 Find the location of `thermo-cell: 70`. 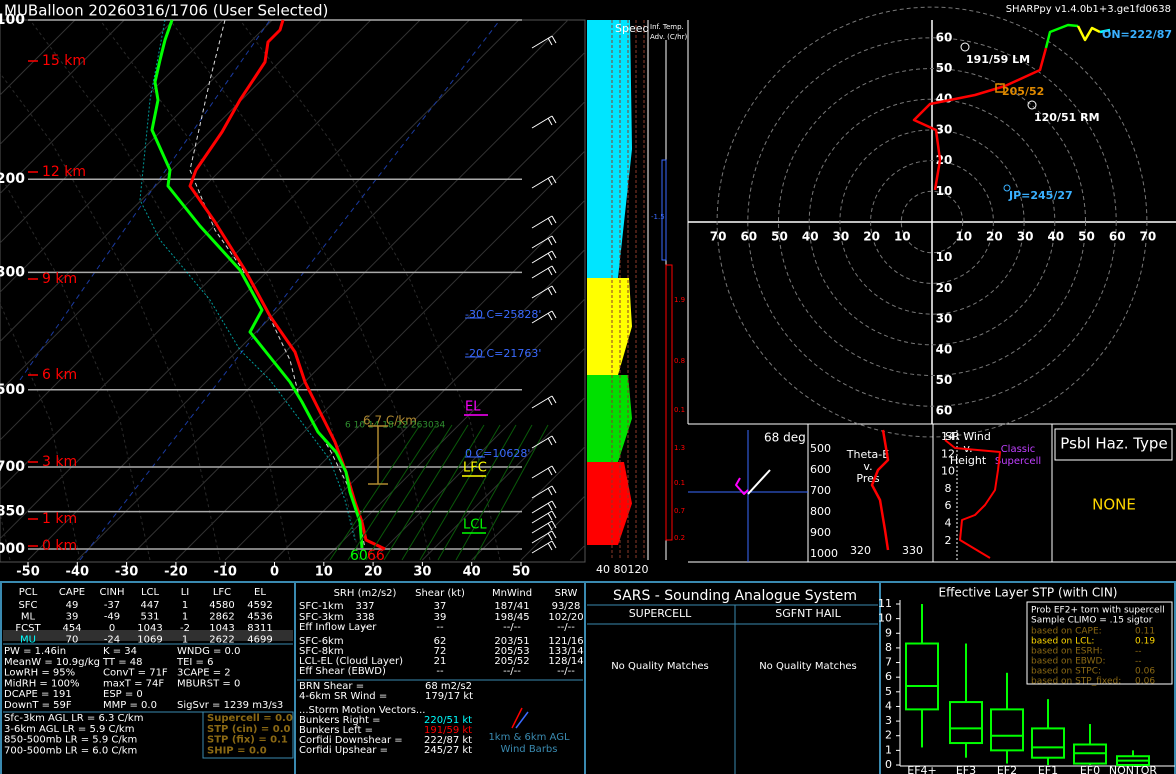

thermo-cell: 70 is located at coordinates (72, 640).